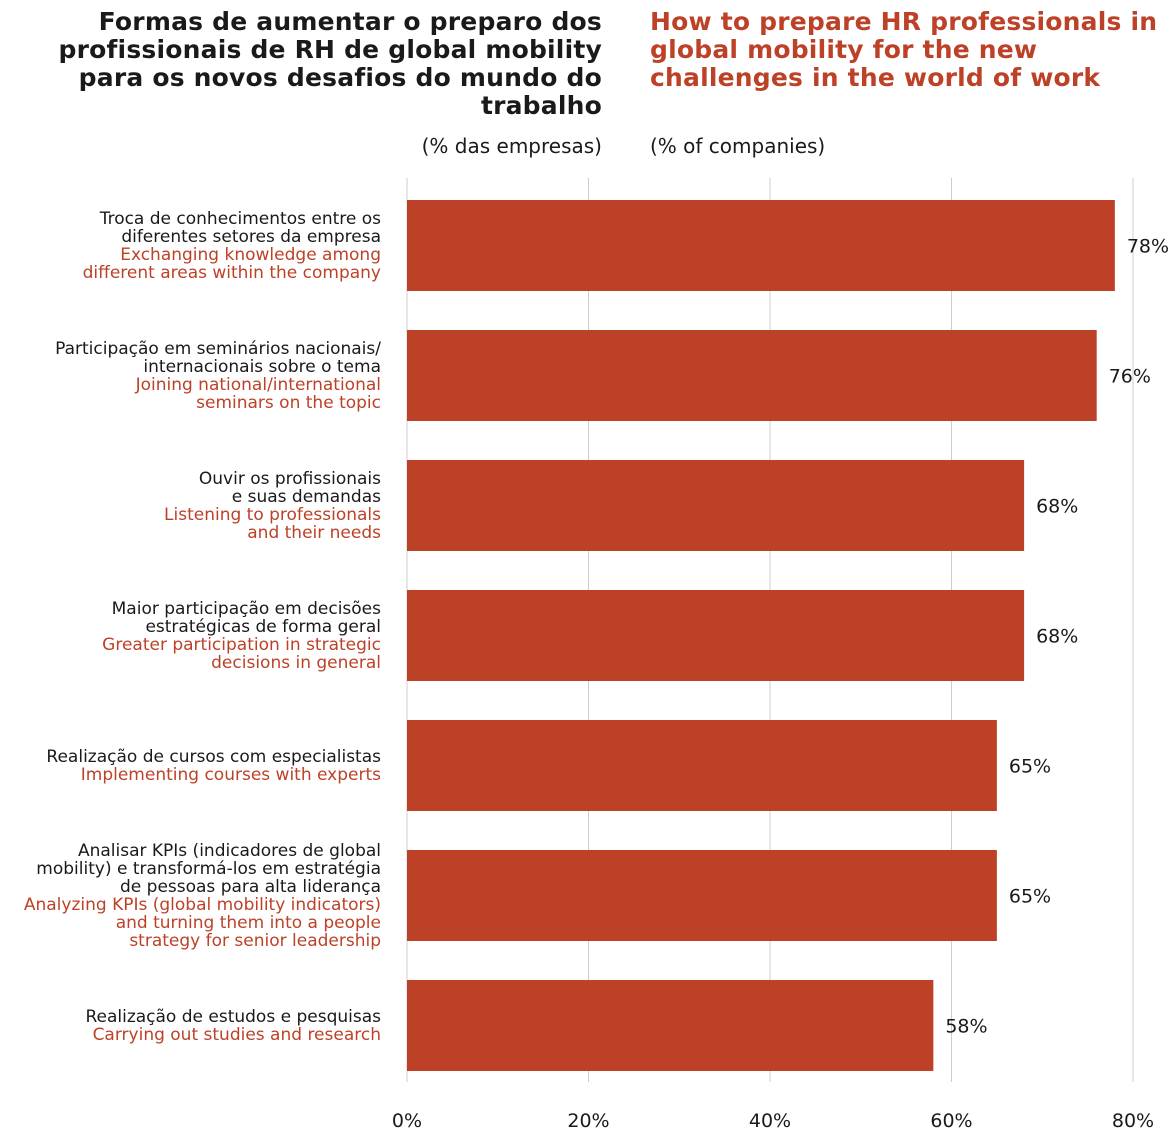 This screenshot has height=1144, width=1171. Describe the element at coordinates (1030, 767) in the screenshot. I see `value-label-5: 65%` at that location.